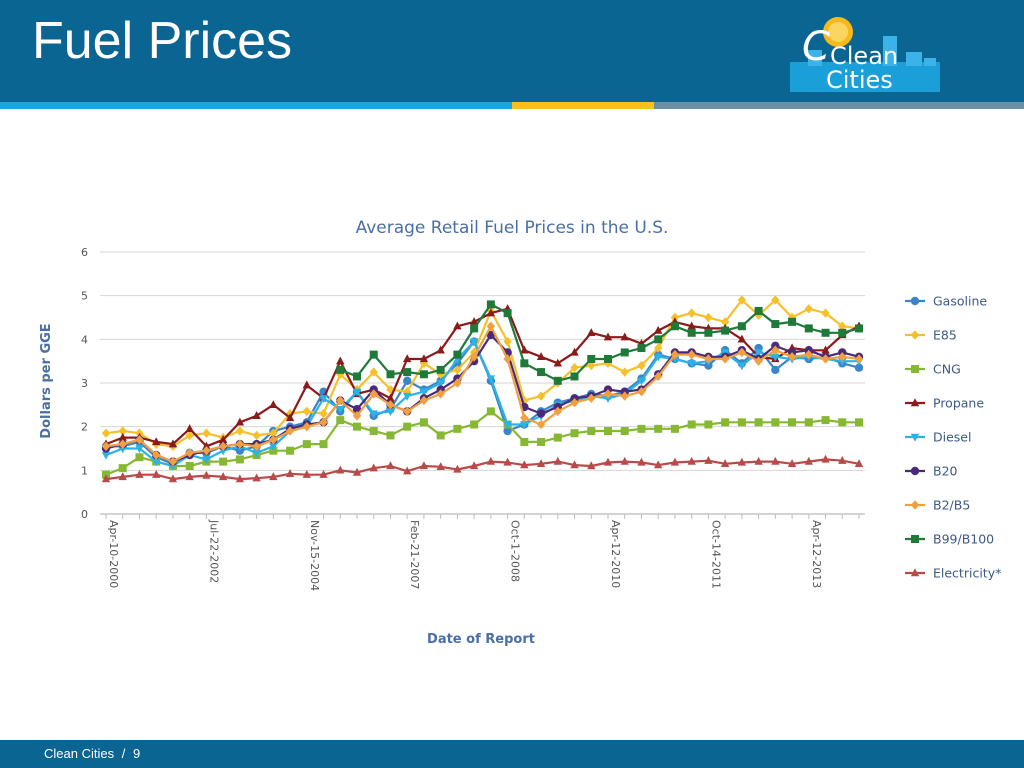 The width and height of the screenshot is (1024, 768). I want to click on legend-item: Electricity*, so click(953, 573).